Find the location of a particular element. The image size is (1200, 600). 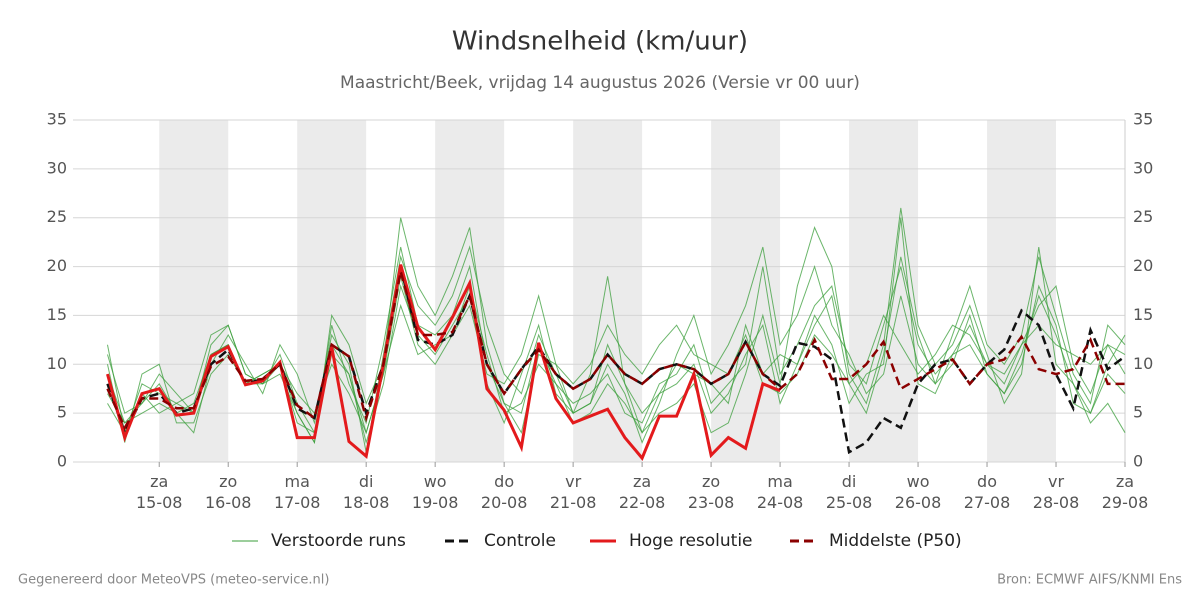

x-tick-label-line: 20-08 is located at coordinates (504, 502).